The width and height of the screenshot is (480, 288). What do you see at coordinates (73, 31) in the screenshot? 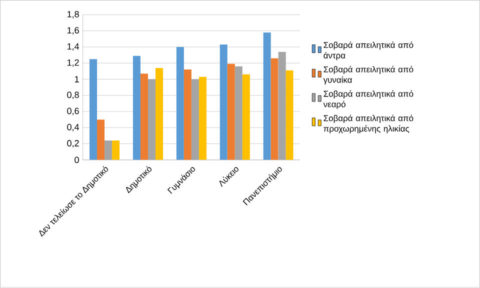
I see `y-tick-label: 1,6` at bounding box center [73, 31].